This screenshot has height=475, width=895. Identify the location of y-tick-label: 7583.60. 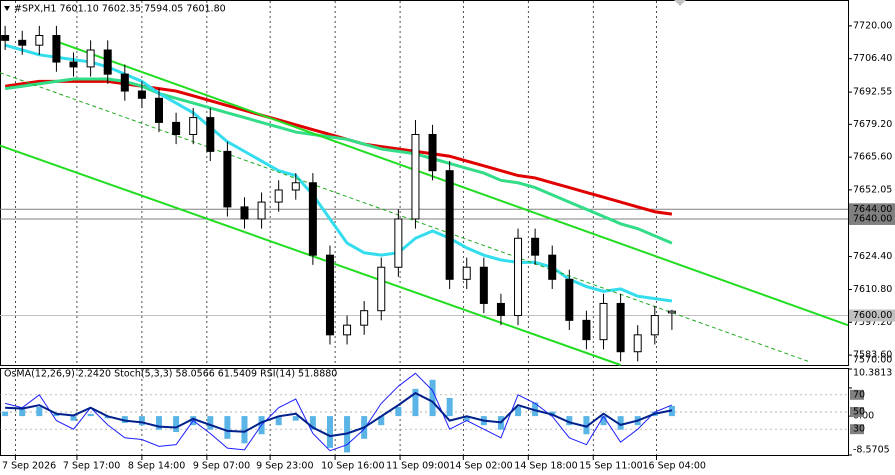
(872, 355).